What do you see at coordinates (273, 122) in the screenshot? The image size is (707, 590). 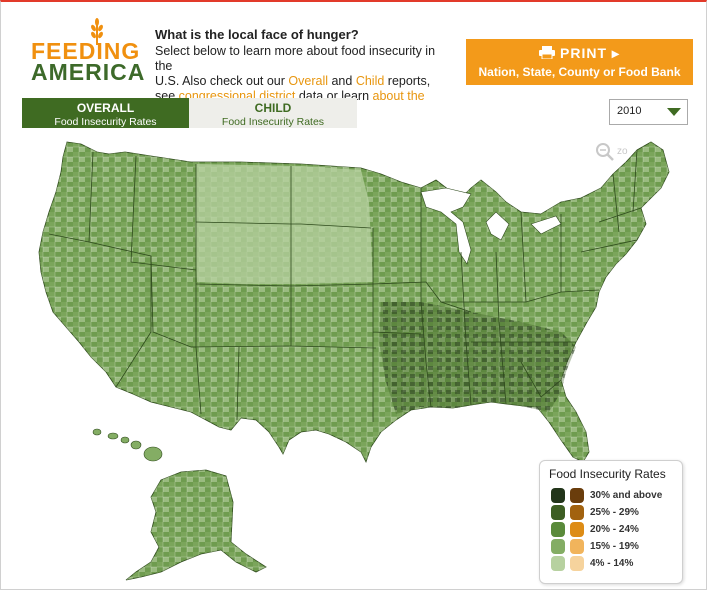 I see `tab-child-subtitle: Food Insecurity Rates` at bounding box center [273, 122].